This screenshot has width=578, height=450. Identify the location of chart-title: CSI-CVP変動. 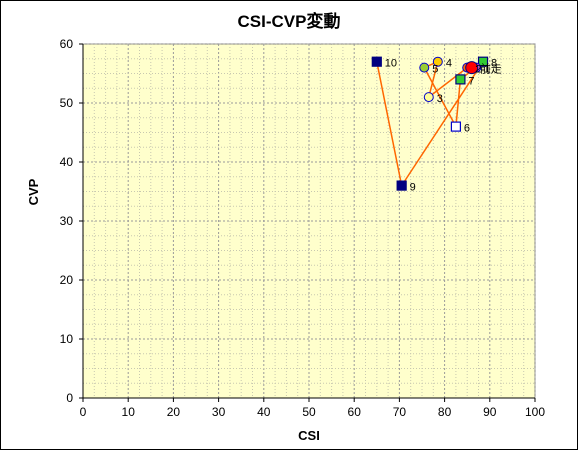
(289, 21).